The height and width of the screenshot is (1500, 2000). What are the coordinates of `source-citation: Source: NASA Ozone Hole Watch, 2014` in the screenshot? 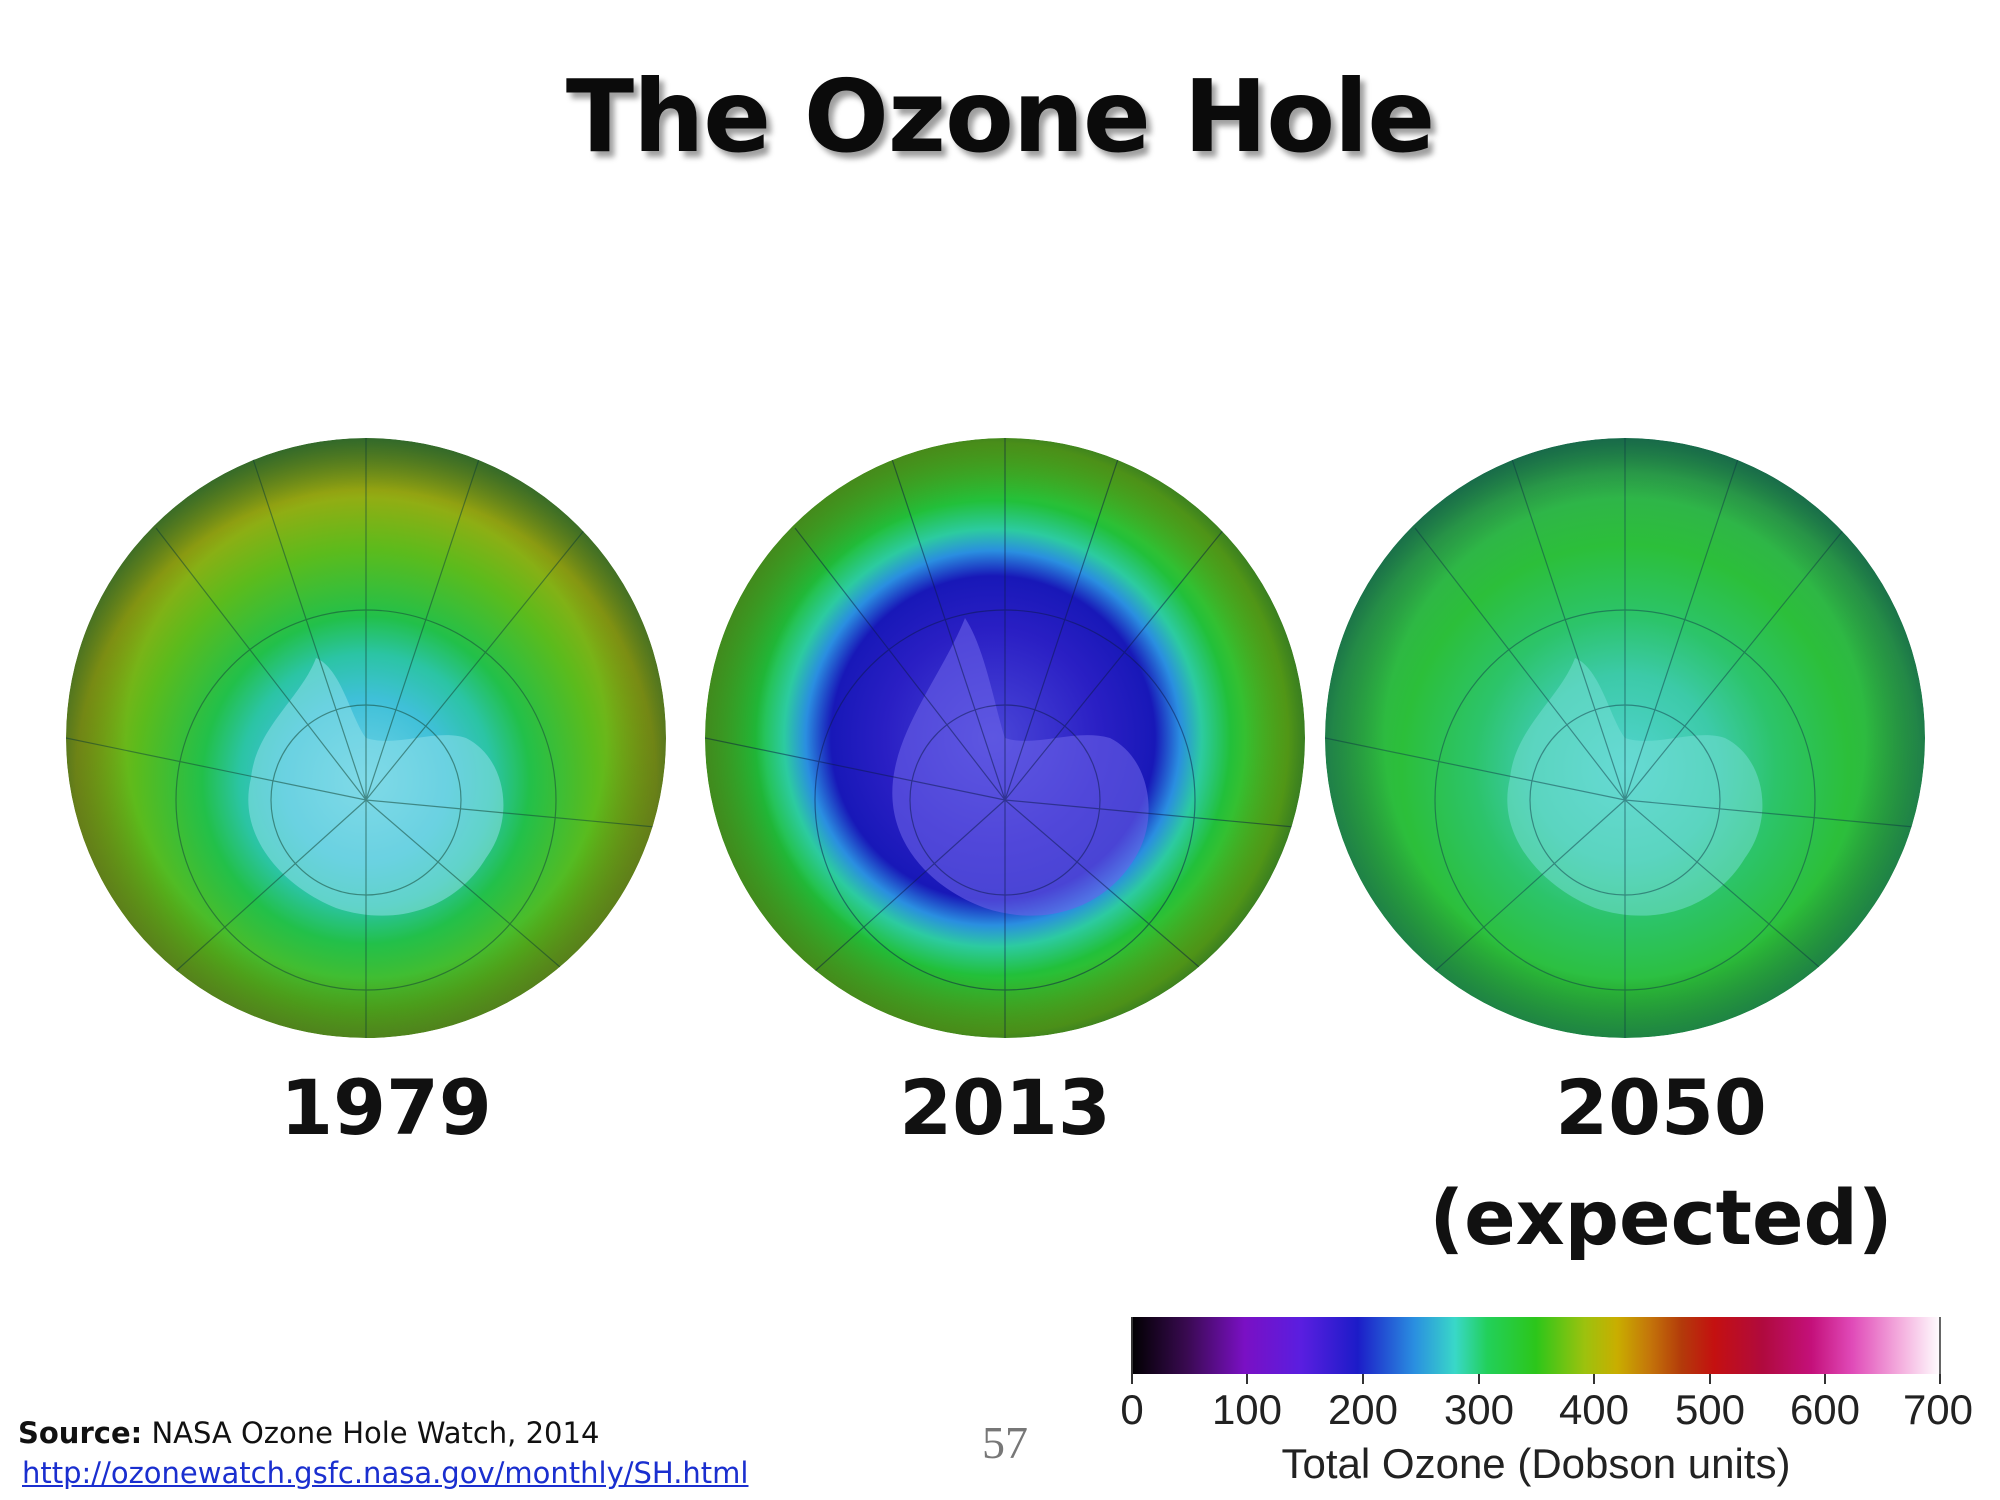 It's located at (308, 1433).